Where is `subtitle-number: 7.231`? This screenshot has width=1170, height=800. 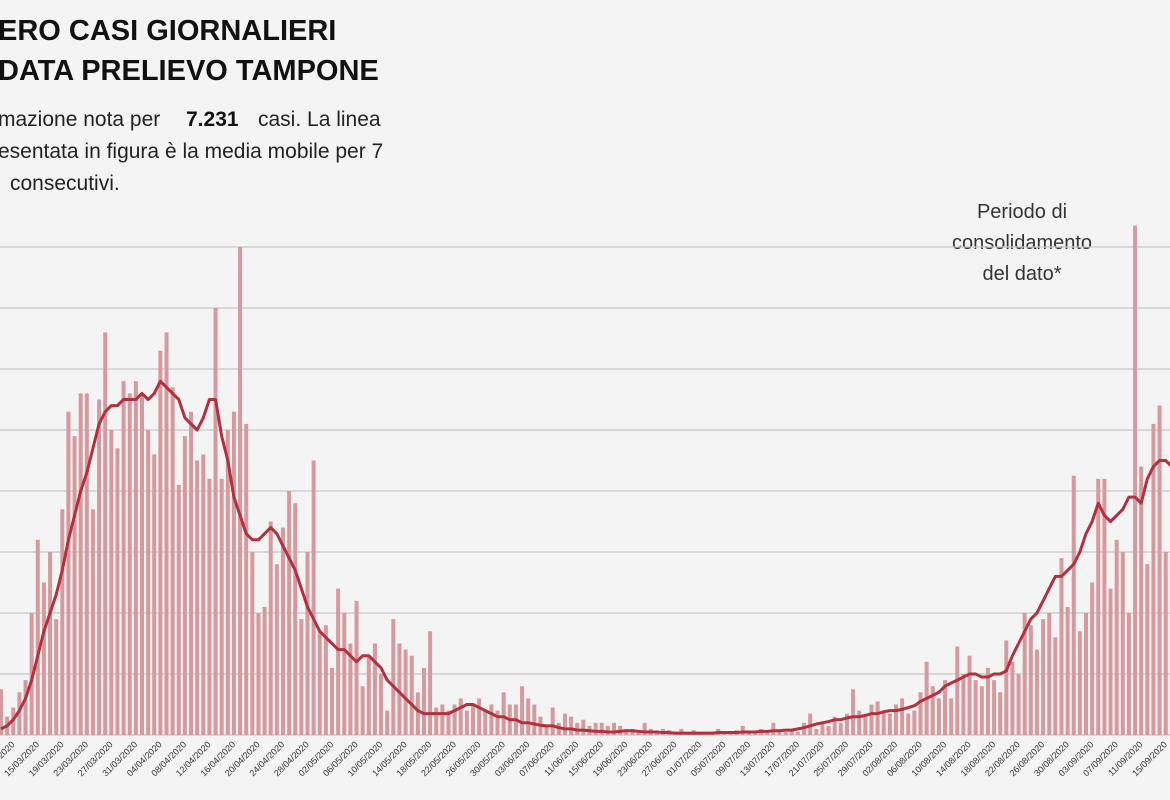 subtitle-number: 7.231 is located at coordinates (212, 119).